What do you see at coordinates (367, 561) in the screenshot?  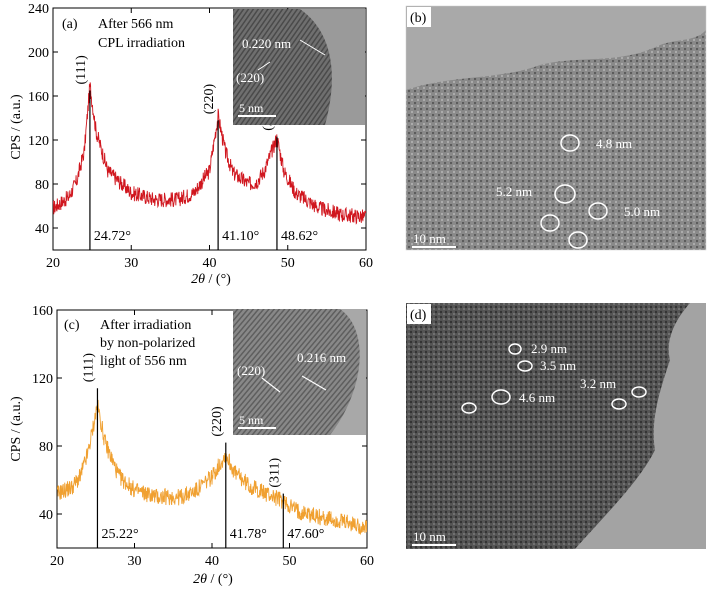 I see `chart-c-x-tick-label: 60` at bounding box center [367, 561].